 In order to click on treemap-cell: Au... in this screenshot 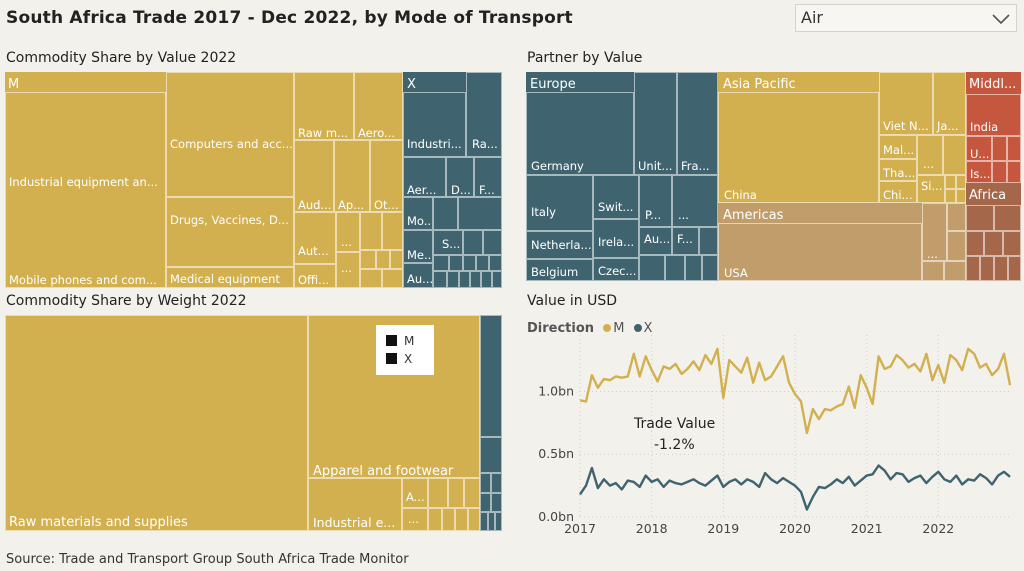, I will do `click(418, 275)`.